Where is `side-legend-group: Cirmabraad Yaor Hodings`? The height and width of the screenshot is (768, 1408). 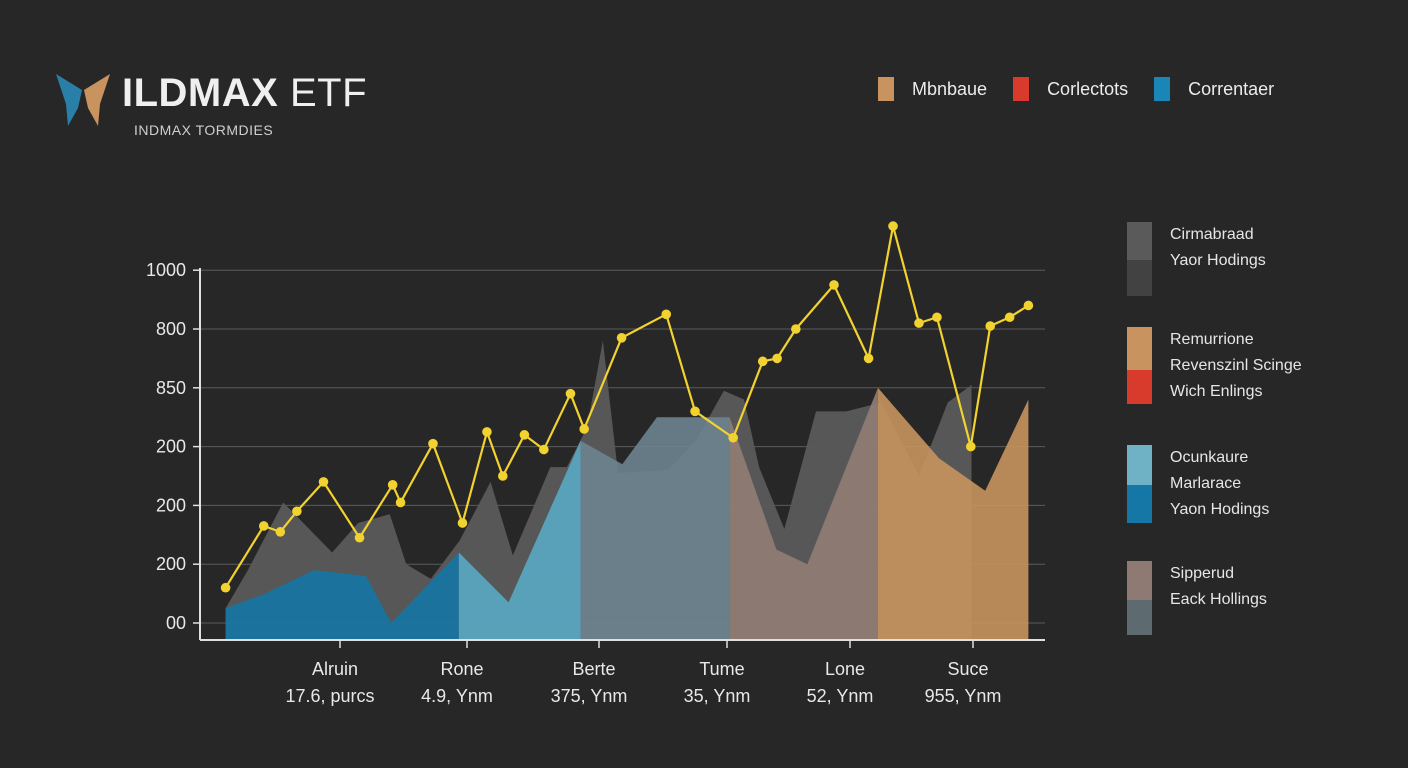
side-legend-group: Cirmabraad Yaor Hodings is located at coordinates (1196, 259).